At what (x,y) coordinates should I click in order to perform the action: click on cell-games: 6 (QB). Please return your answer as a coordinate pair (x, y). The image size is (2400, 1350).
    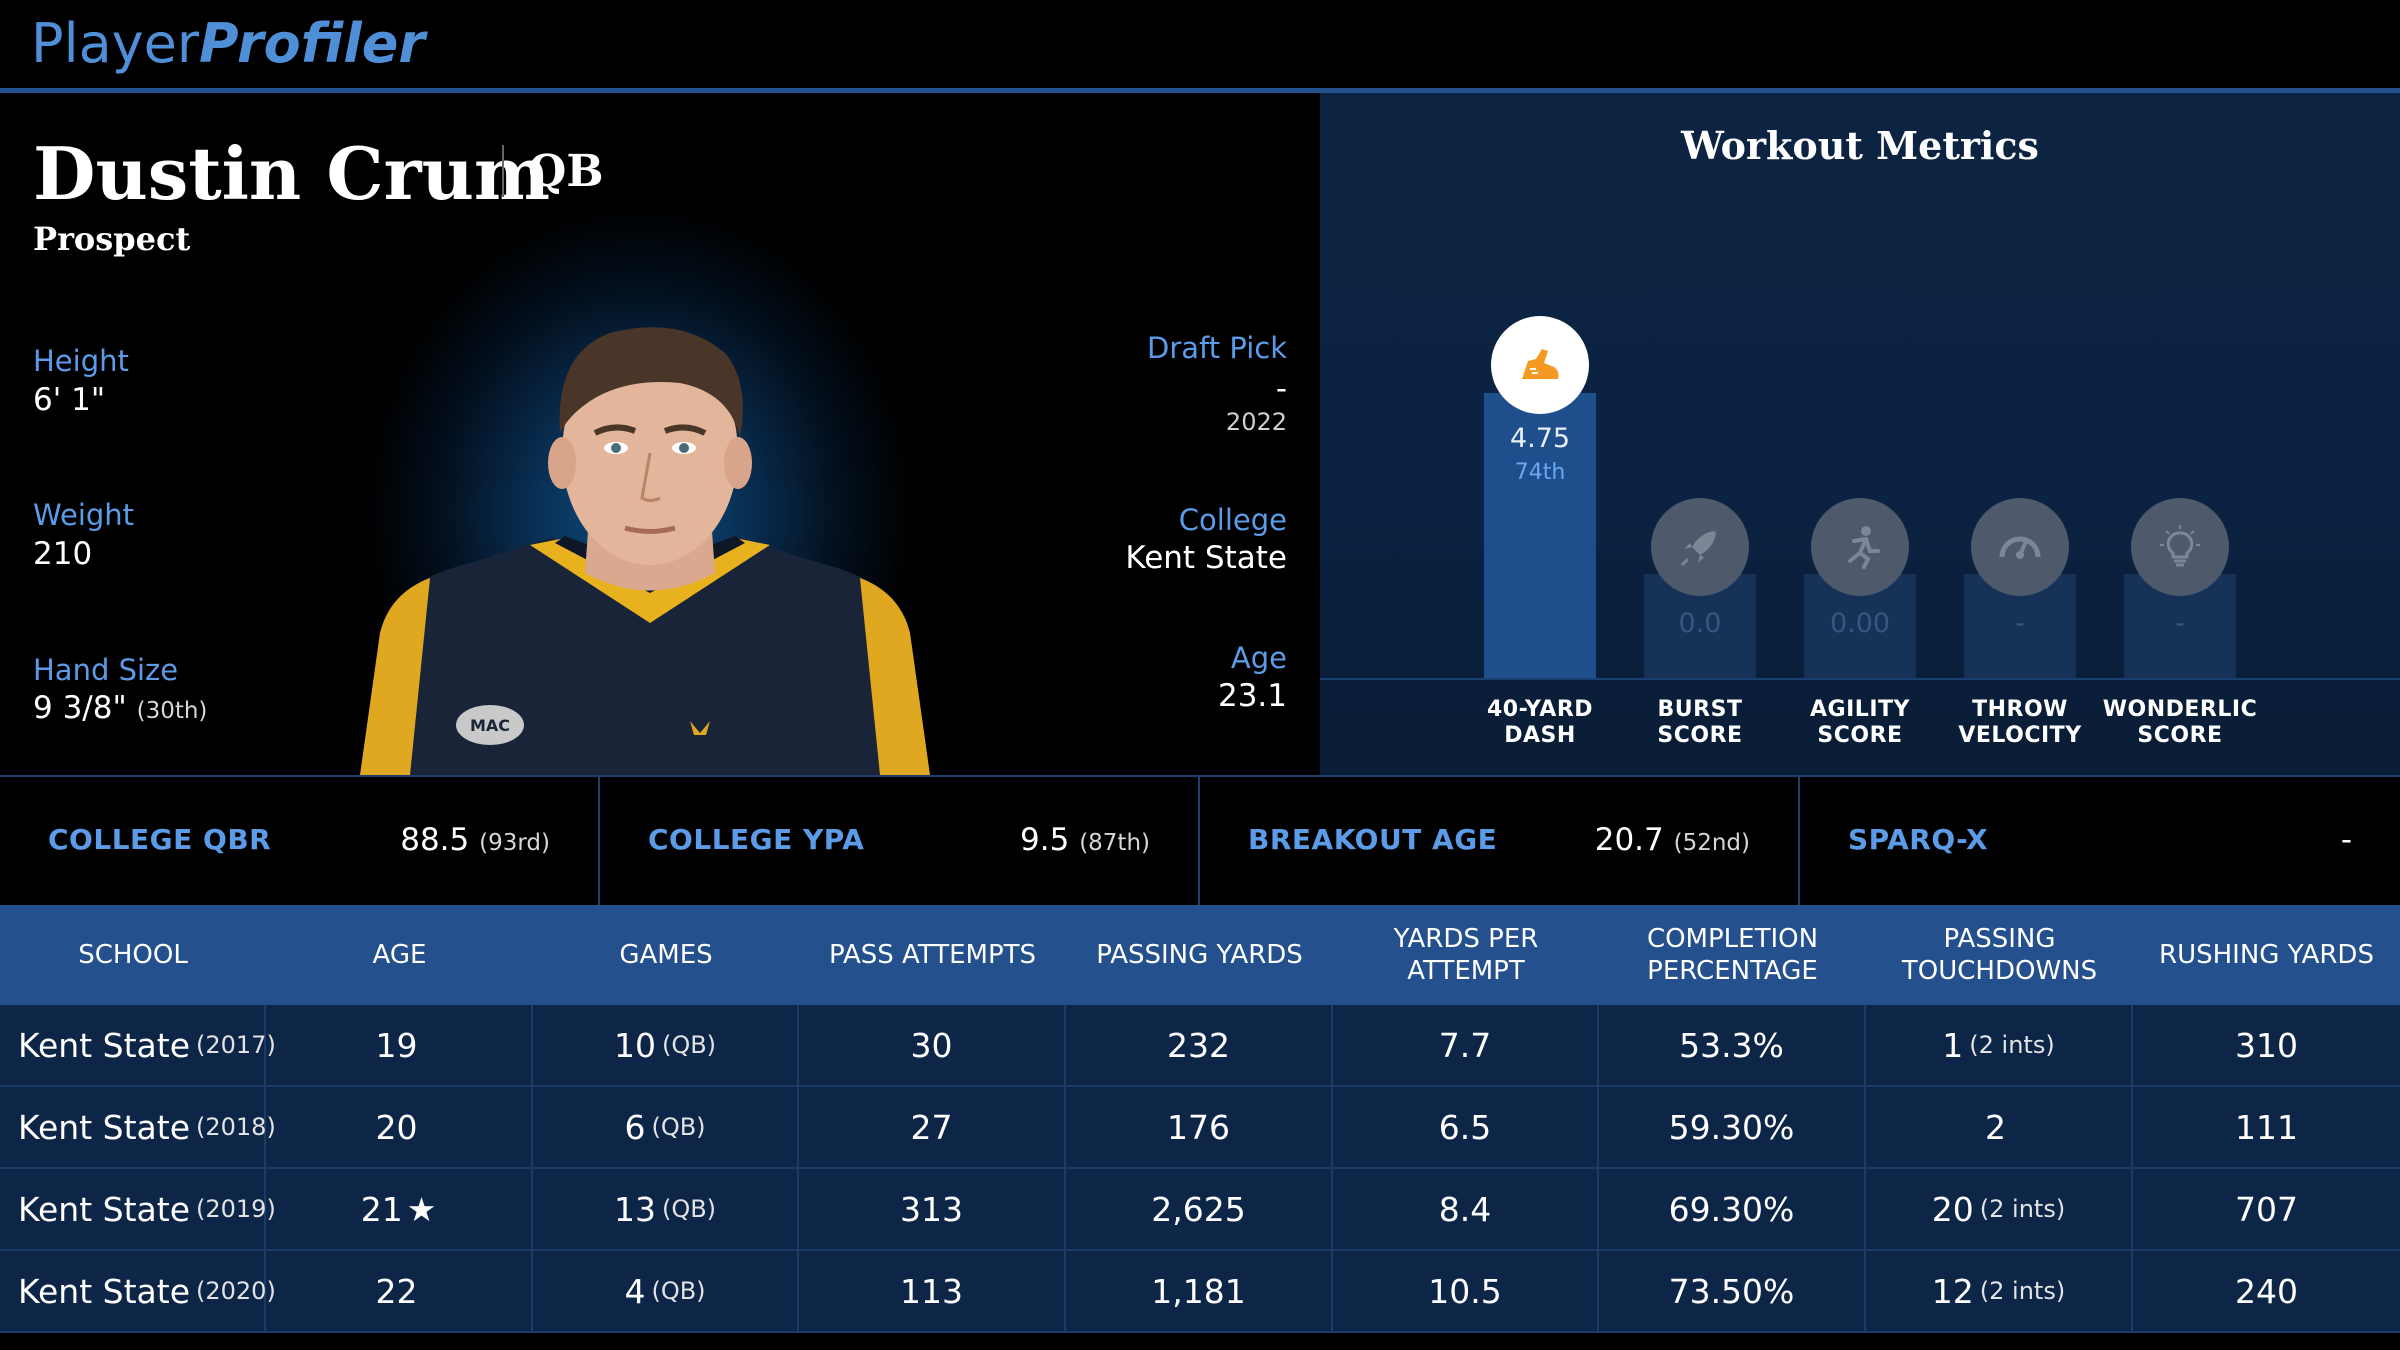
    Looking at the image, I should click on (666, 1127).